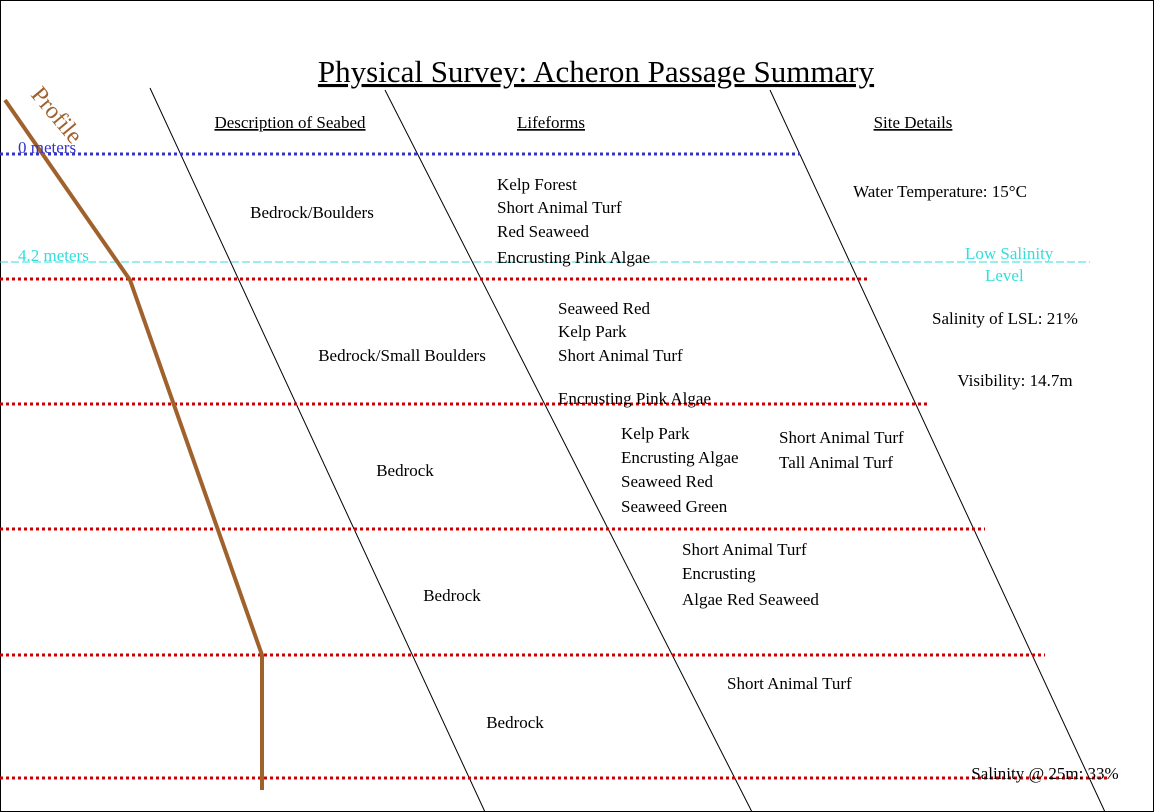 This screenshot has height=812, width=1154. What do you see at coordinates (537, 184) in the screenshot?
I see `lifeform: Kelp Forest` at bounding box center [537, 184].